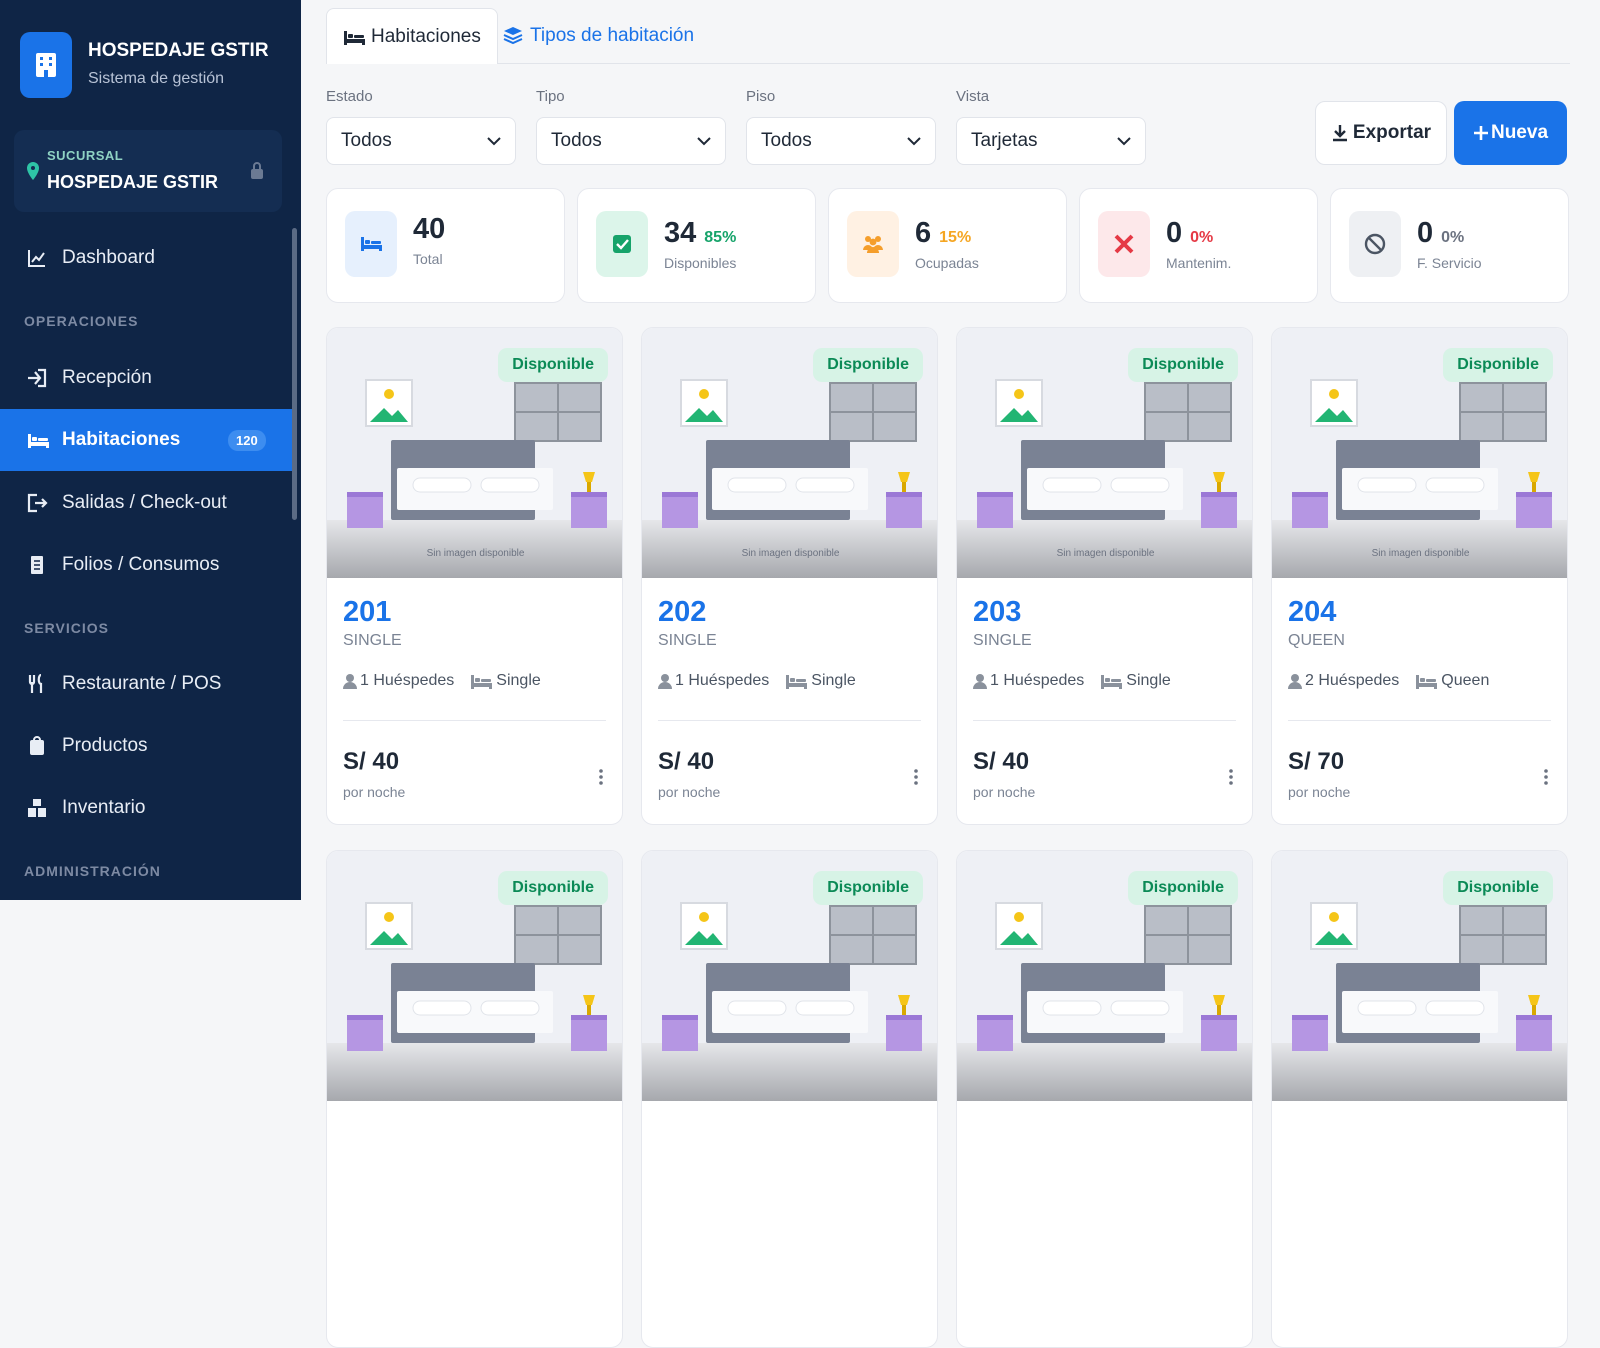 The image size is (1600, 1348). What do you see at coordinates (1199, 263) in the screenshot?
I see `stat-label: Mantenim.` at bounding box center [1199, 263].